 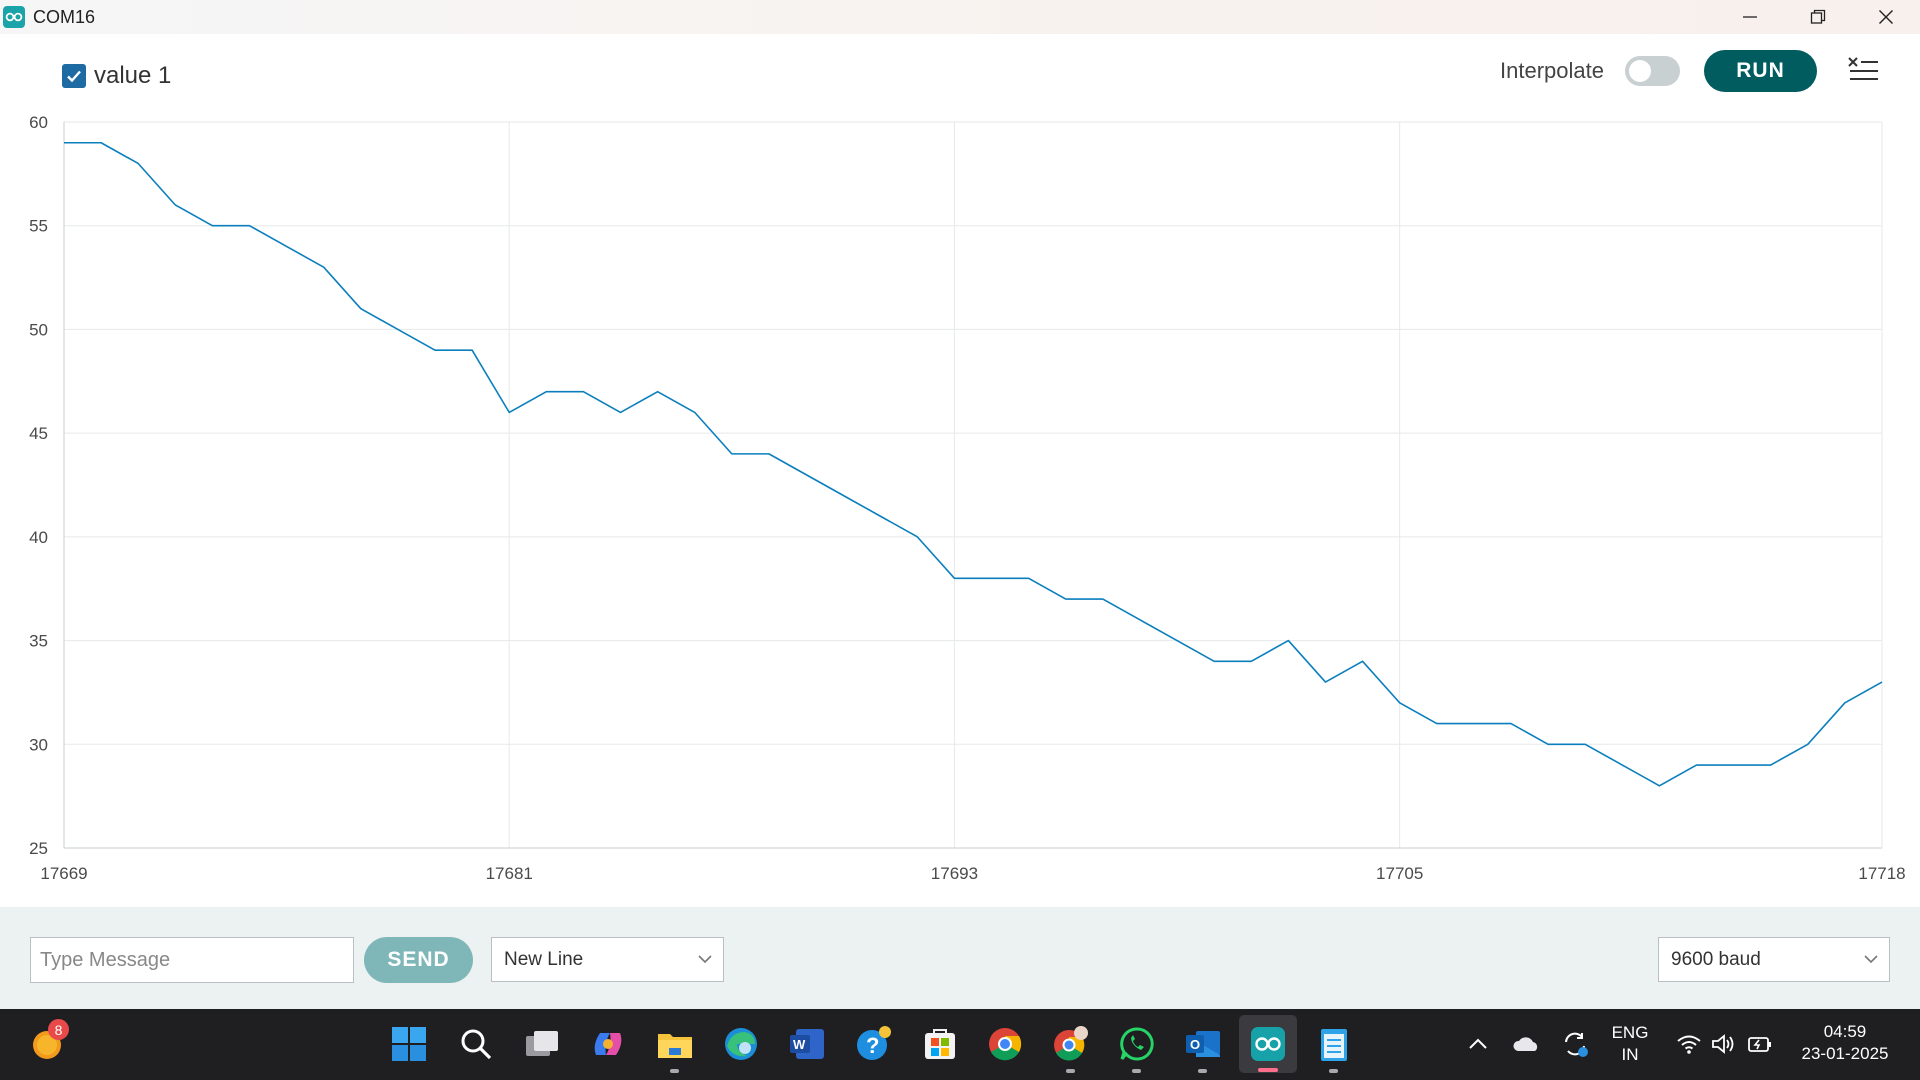 What do you see at coordinates (1552, 70) in the screenshot?
I see `interpolate-label: Interpolate` at bounding box center [1552, 70].